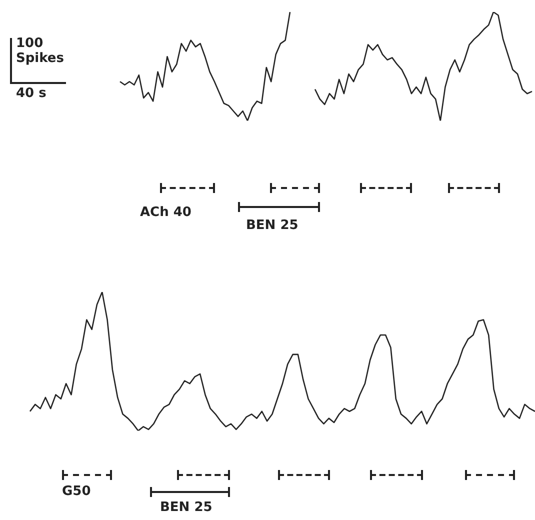 This screenshot has height=520, width=535. What do you see at coordinates (76, 491) in the screenshot?
I see `text: G50` at bounding box center [76, 491].